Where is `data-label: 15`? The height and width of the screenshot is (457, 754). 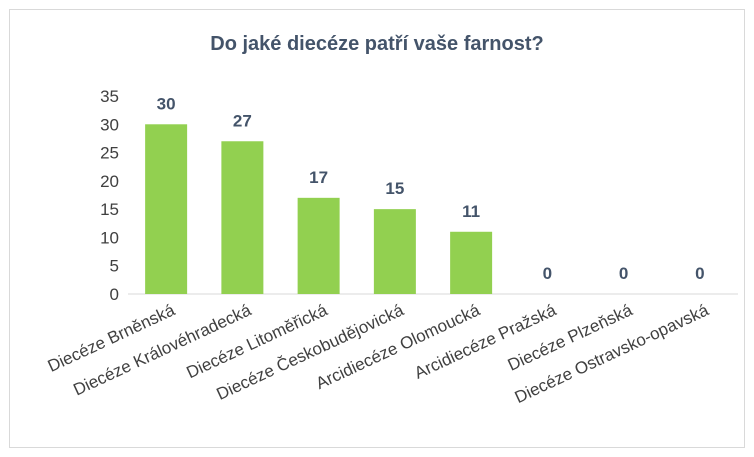 data-label: 15 is located at coordinates (394, 188).